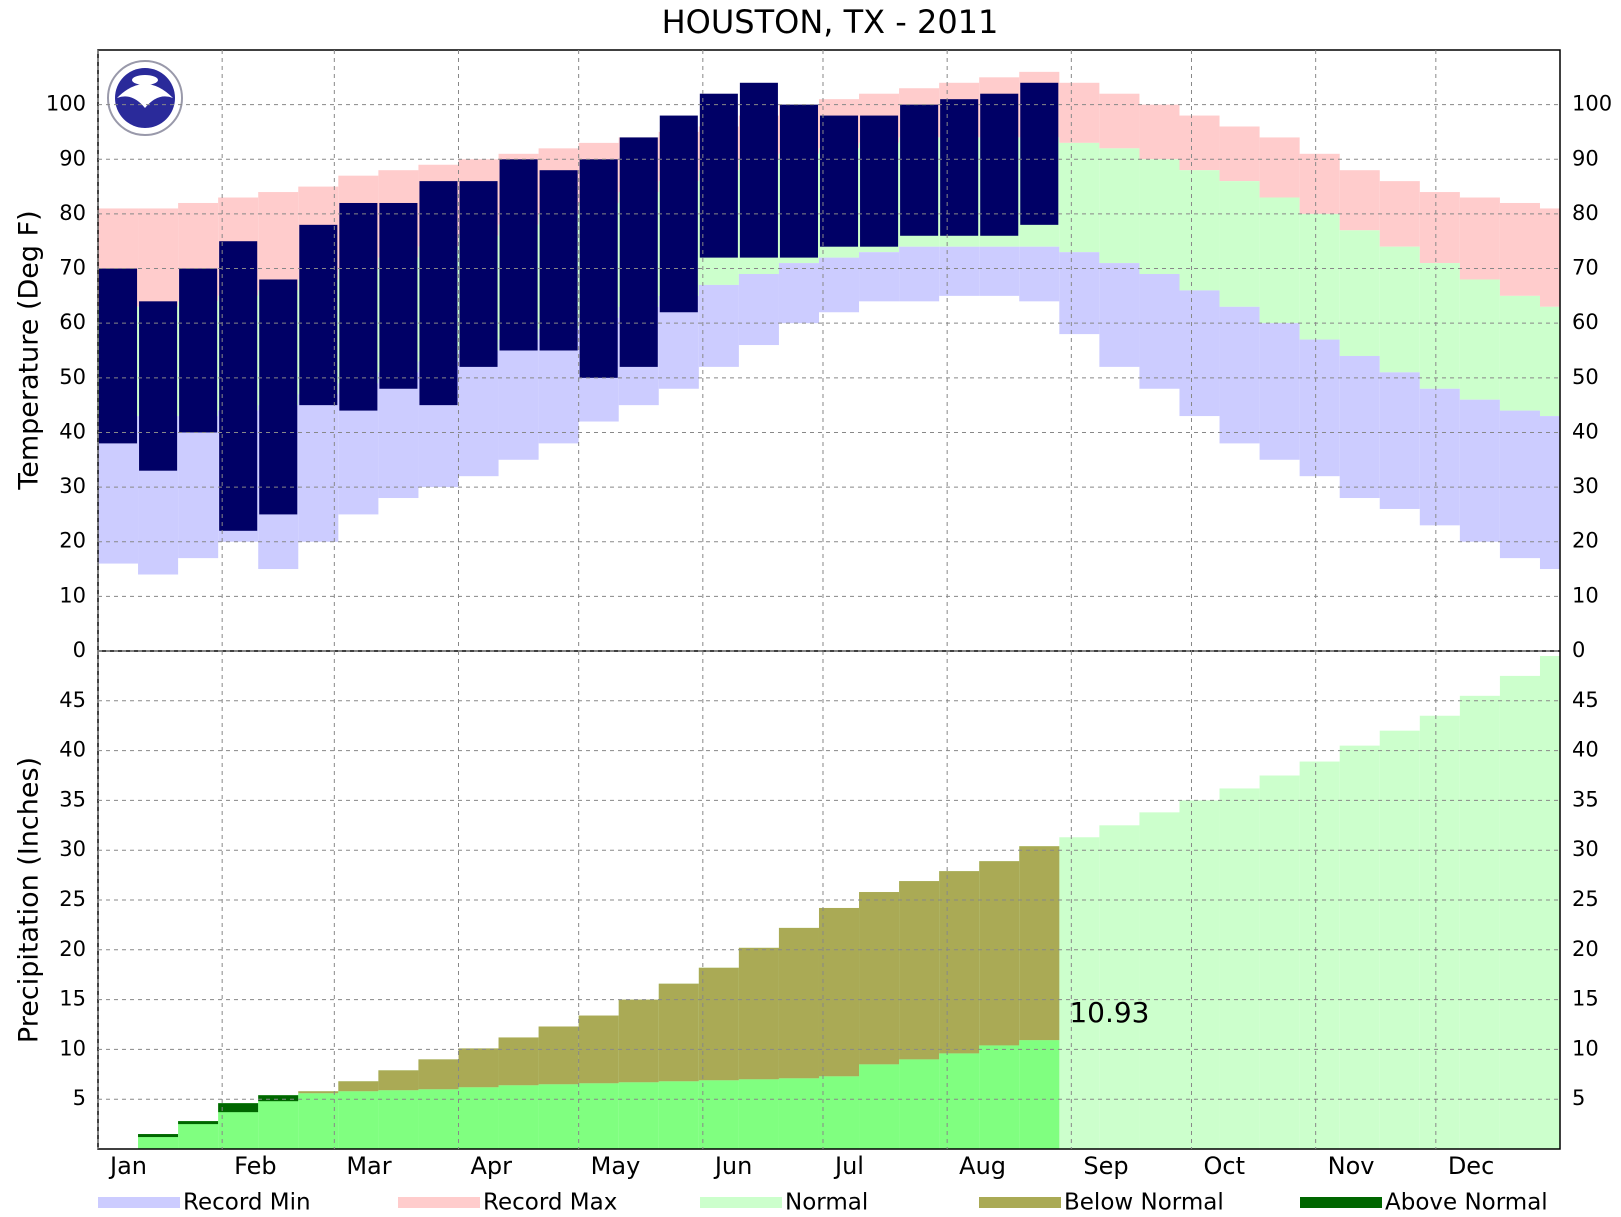 The image size is (1621, 1217). What do you see at coordinates (29, 350) in the screenshot?
I see `y-axis-title: Temperature (Deg F)` at bounding box center [29, 350].